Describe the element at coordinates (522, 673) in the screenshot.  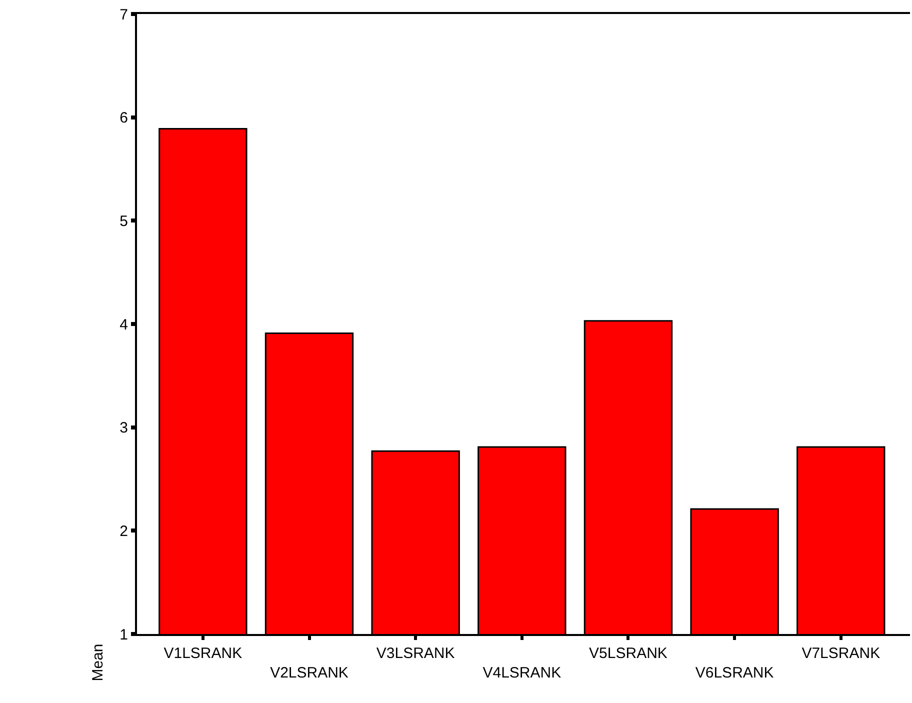
I see `x-tick-label: V4LSRANK` at that location.